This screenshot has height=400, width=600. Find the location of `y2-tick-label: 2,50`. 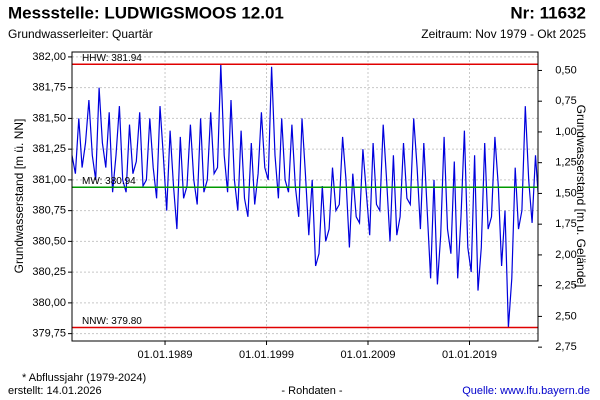

y2-tick-label: 2,50 is located at coordinates (565, 316).